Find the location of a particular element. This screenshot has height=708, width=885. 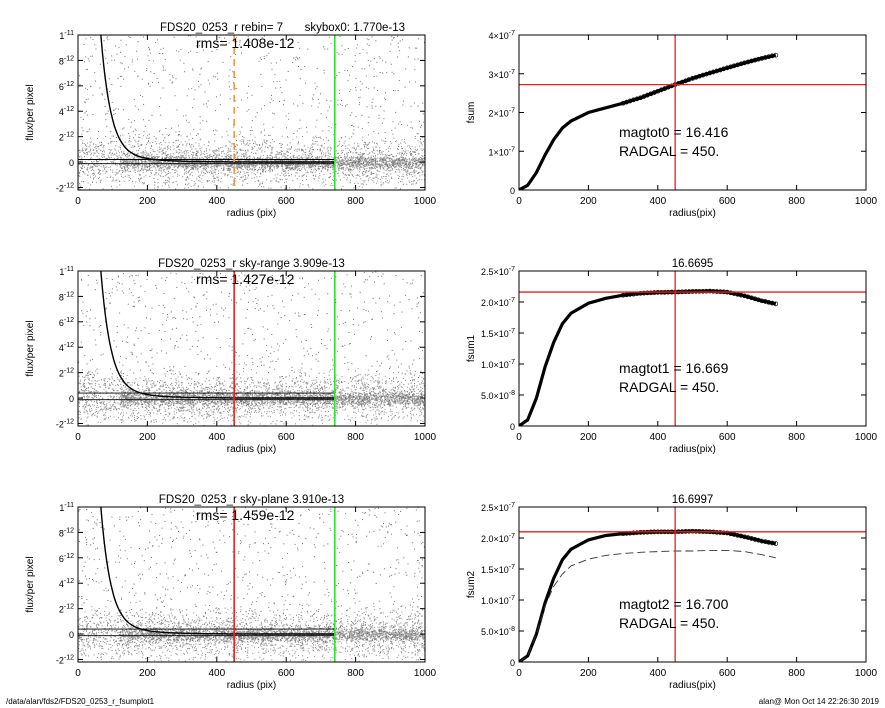

fsum-mid-frame is located at coordinates (692, 348).